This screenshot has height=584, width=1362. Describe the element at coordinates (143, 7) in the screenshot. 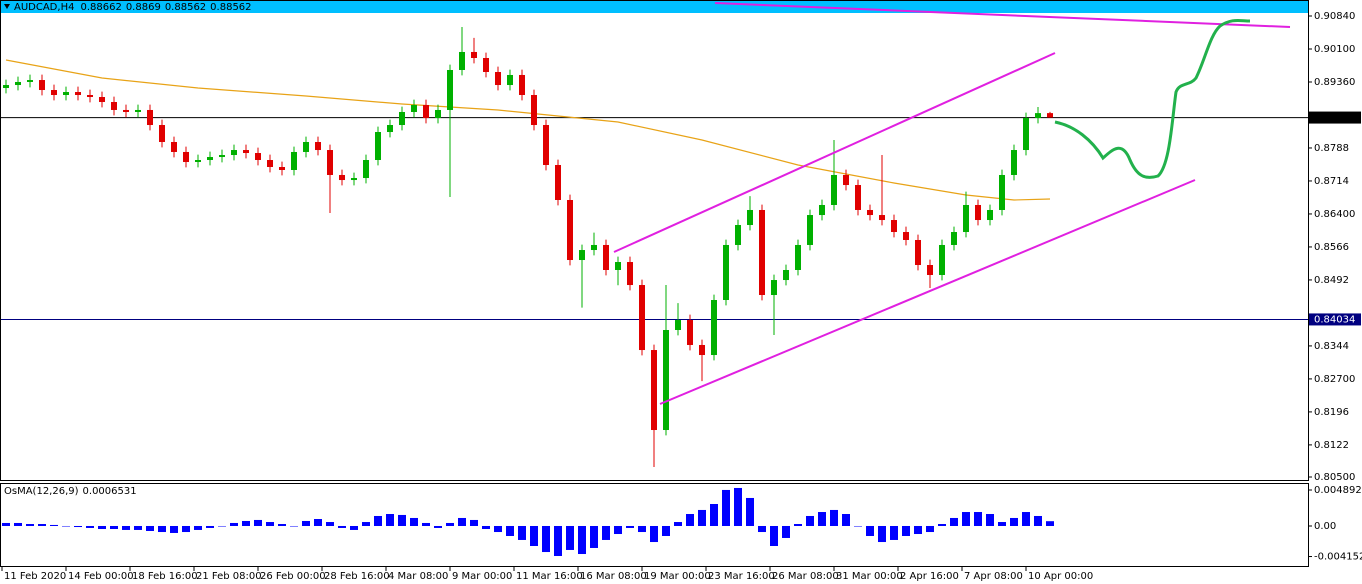

I see `header-price: 0.8869` at that location.